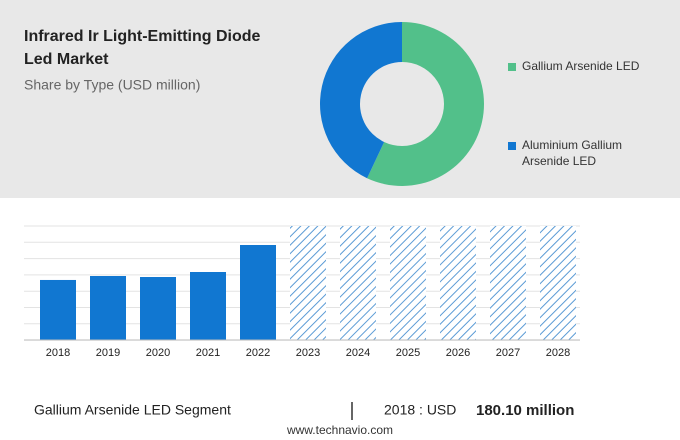  I want to click on x-tick-label: 2019, so click(108, 353).